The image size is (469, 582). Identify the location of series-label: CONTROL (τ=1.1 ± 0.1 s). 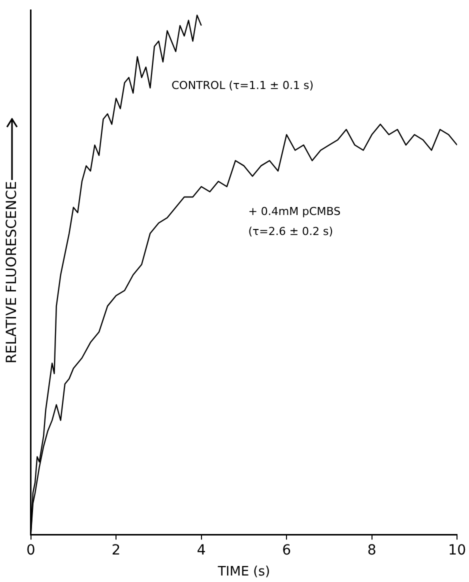
(242, 85).